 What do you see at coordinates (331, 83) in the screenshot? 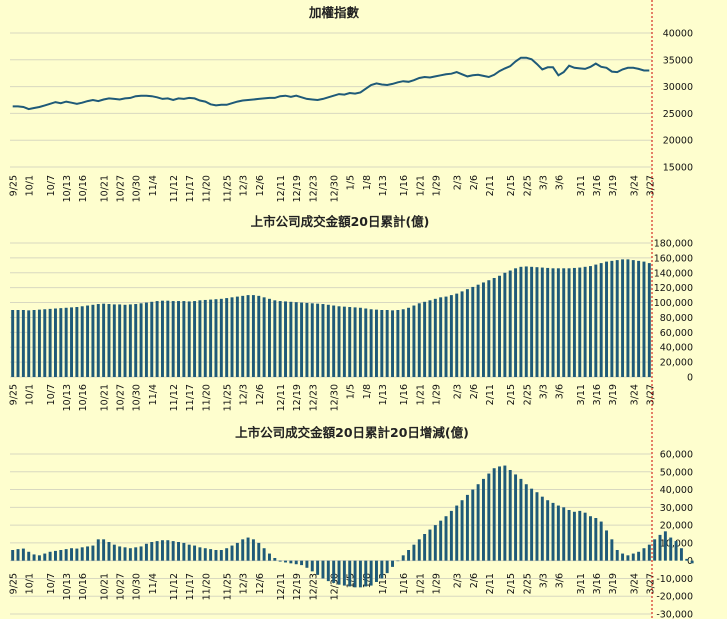
I see `index-line-series` at bounding box center [331, 83].